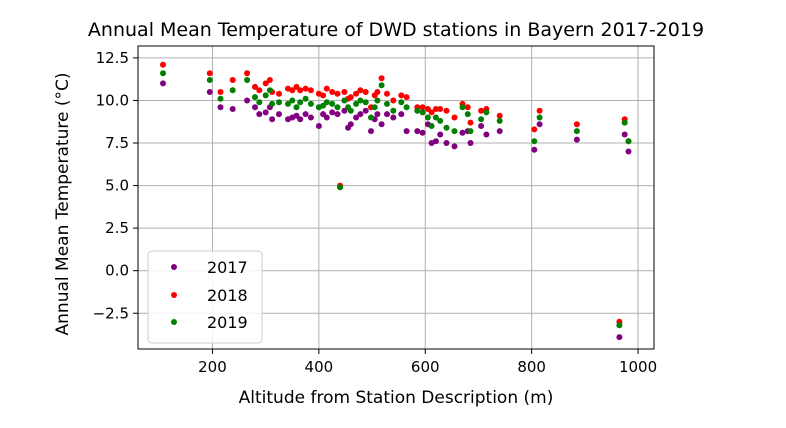 The height and width of the screenshot is (428, 786). Describe the element at coordinates (112, 100) in the screenshot. I see `y-tick-label: 10.0` at that location.